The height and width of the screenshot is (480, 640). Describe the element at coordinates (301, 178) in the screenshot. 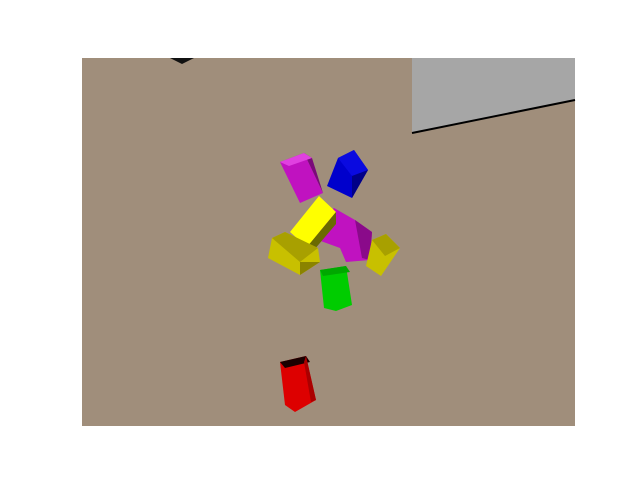

I see `magenta-block-top` at that location.